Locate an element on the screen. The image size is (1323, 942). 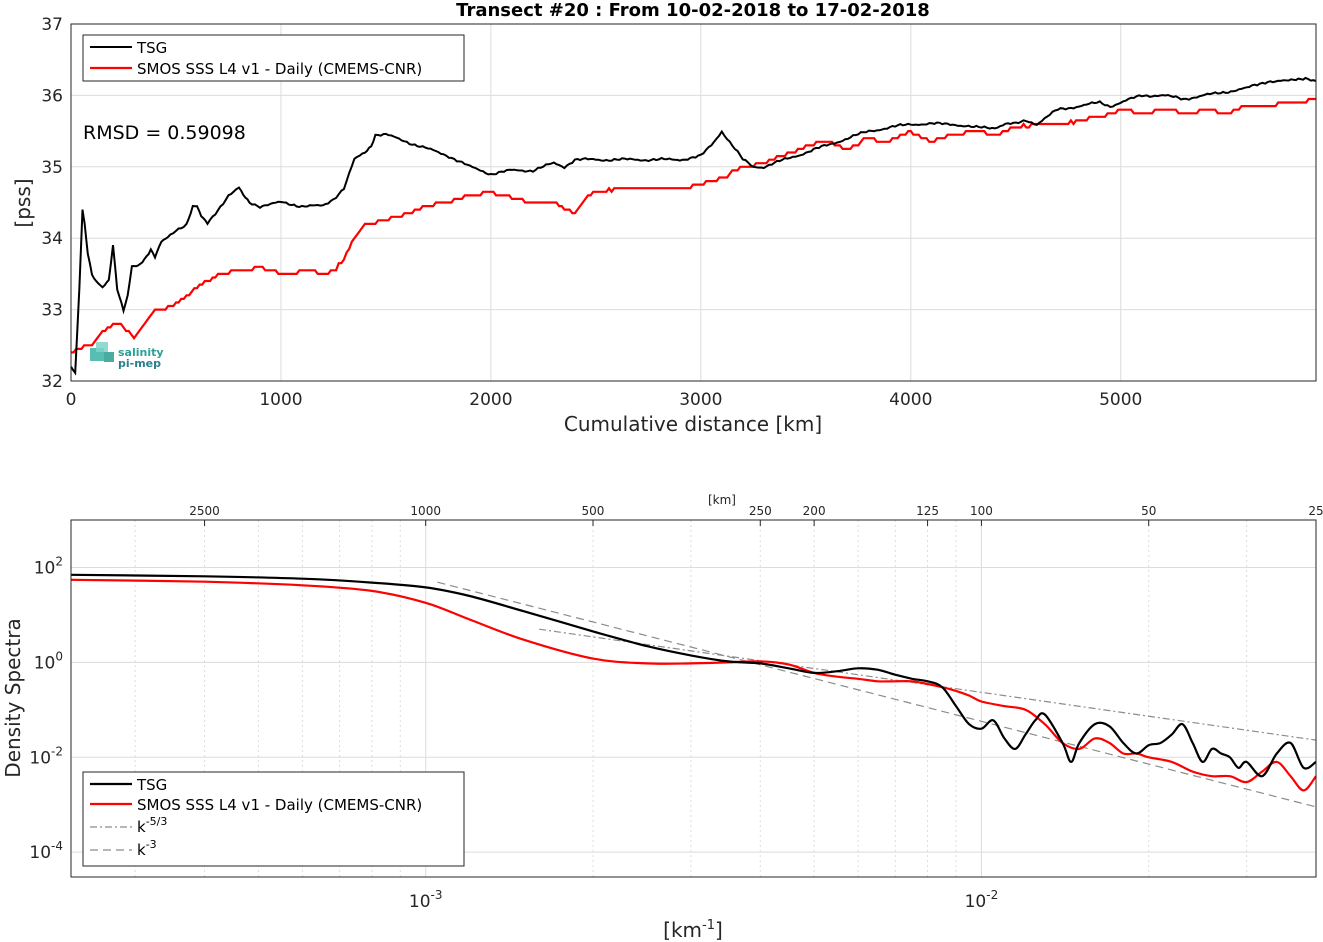
top-ytick-label: 37 is located at coordinates (52, 25).